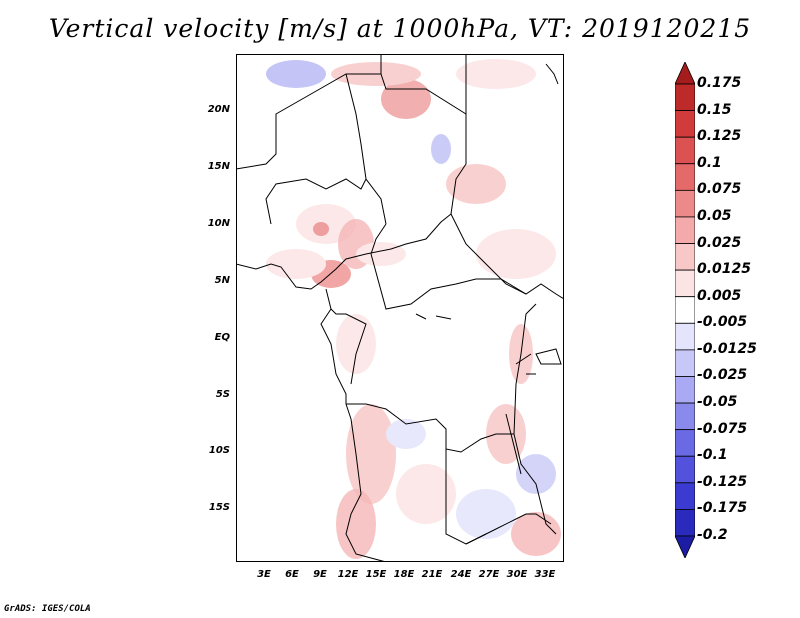 The image size is (800, 618). What do you see at coordinates (717, 402) in the screenshot?
I see `colorbar-label: -0.05` at bounding box center [717, 402].